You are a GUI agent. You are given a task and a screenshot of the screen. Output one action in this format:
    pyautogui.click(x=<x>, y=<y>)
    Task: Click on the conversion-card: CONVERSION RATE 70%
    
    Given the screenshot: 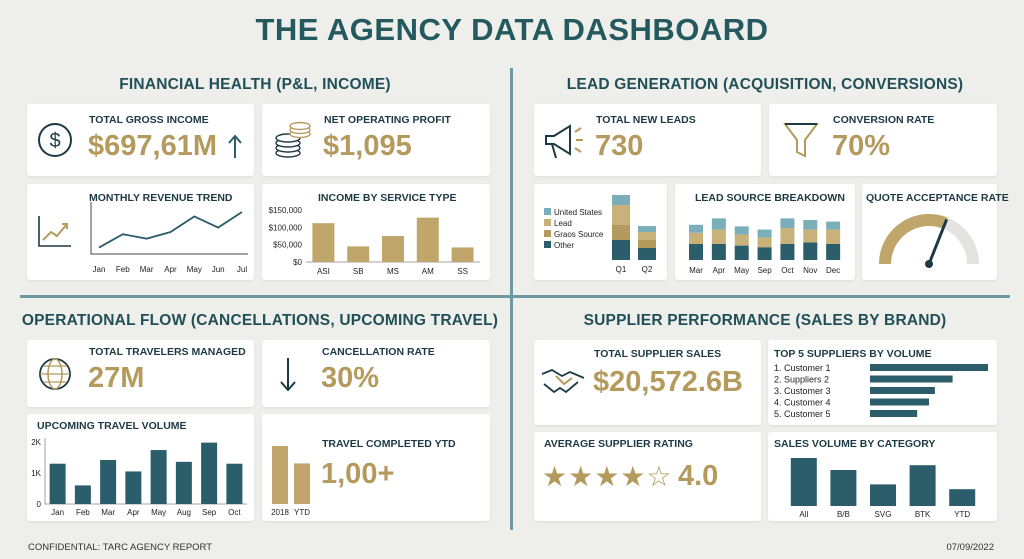 What is the action you would take?
    pyautogui.click(x=883, y=140)
    